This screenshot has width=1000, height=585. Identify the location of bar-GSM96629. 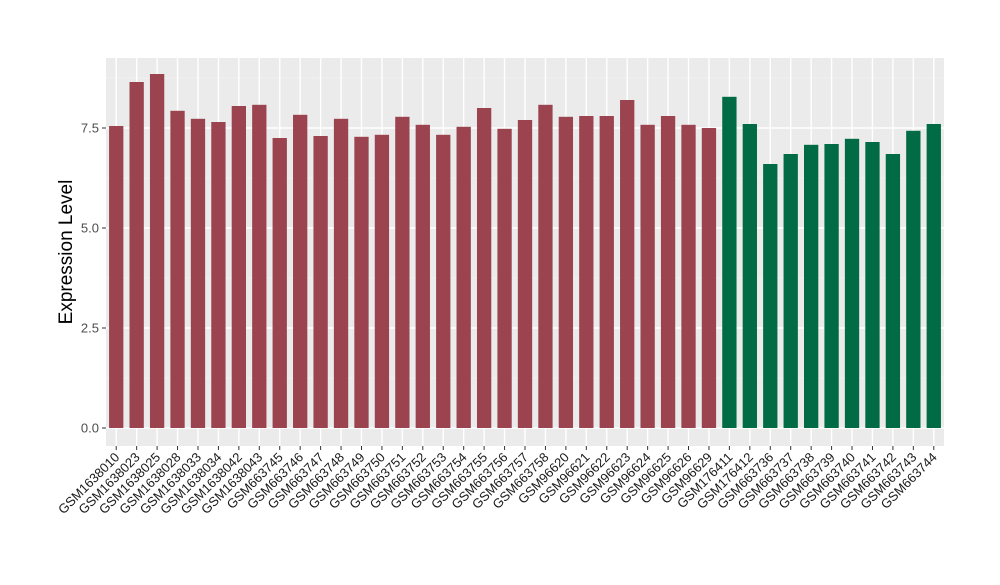
(709, 278).